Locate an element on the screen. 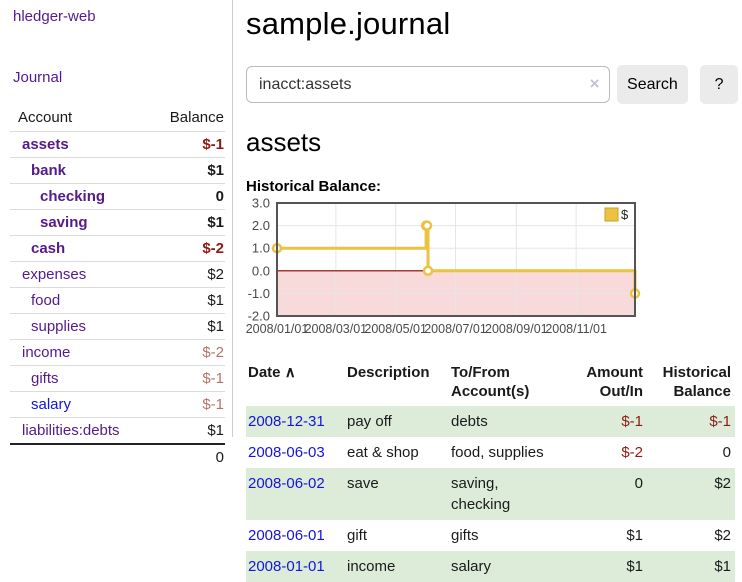  register-row: 2008-06-02 save saving, checking 0 $2 is located at coordinates (490, 494).